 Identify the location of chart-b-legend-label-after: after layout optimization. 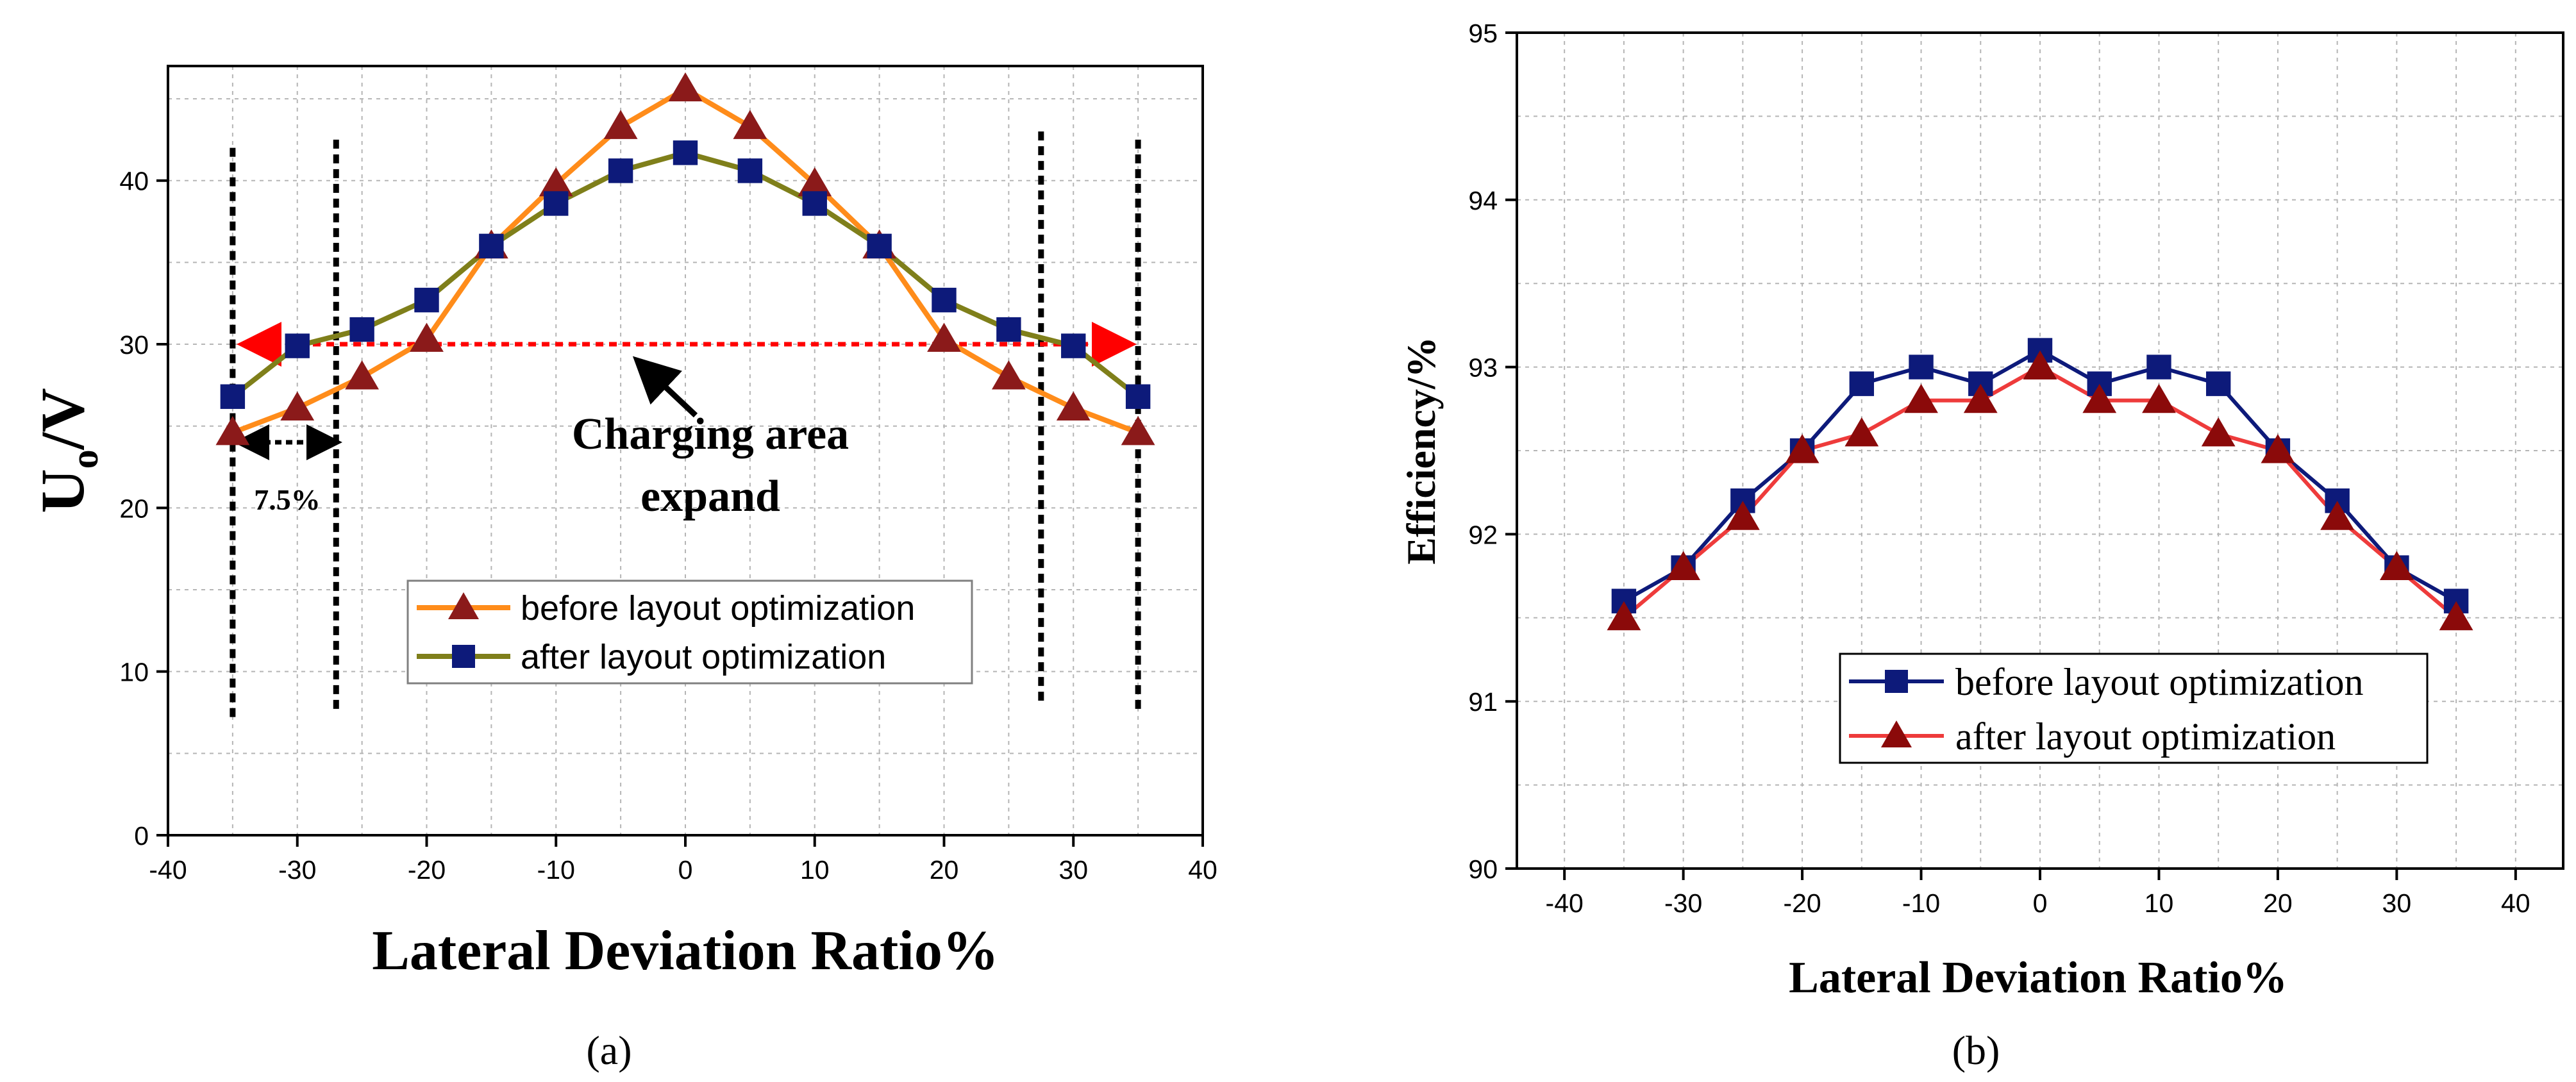
(2145, 736).